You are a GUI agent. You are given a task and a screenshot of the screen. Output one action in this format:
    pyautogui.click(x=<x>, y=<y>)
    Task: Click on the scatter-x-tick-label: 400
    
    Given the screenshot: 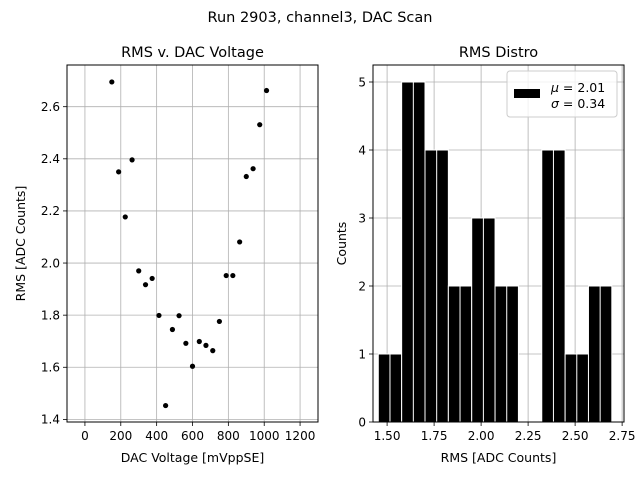 What is the action you would take?
    pyautogui.click(x=156, y=436)
    